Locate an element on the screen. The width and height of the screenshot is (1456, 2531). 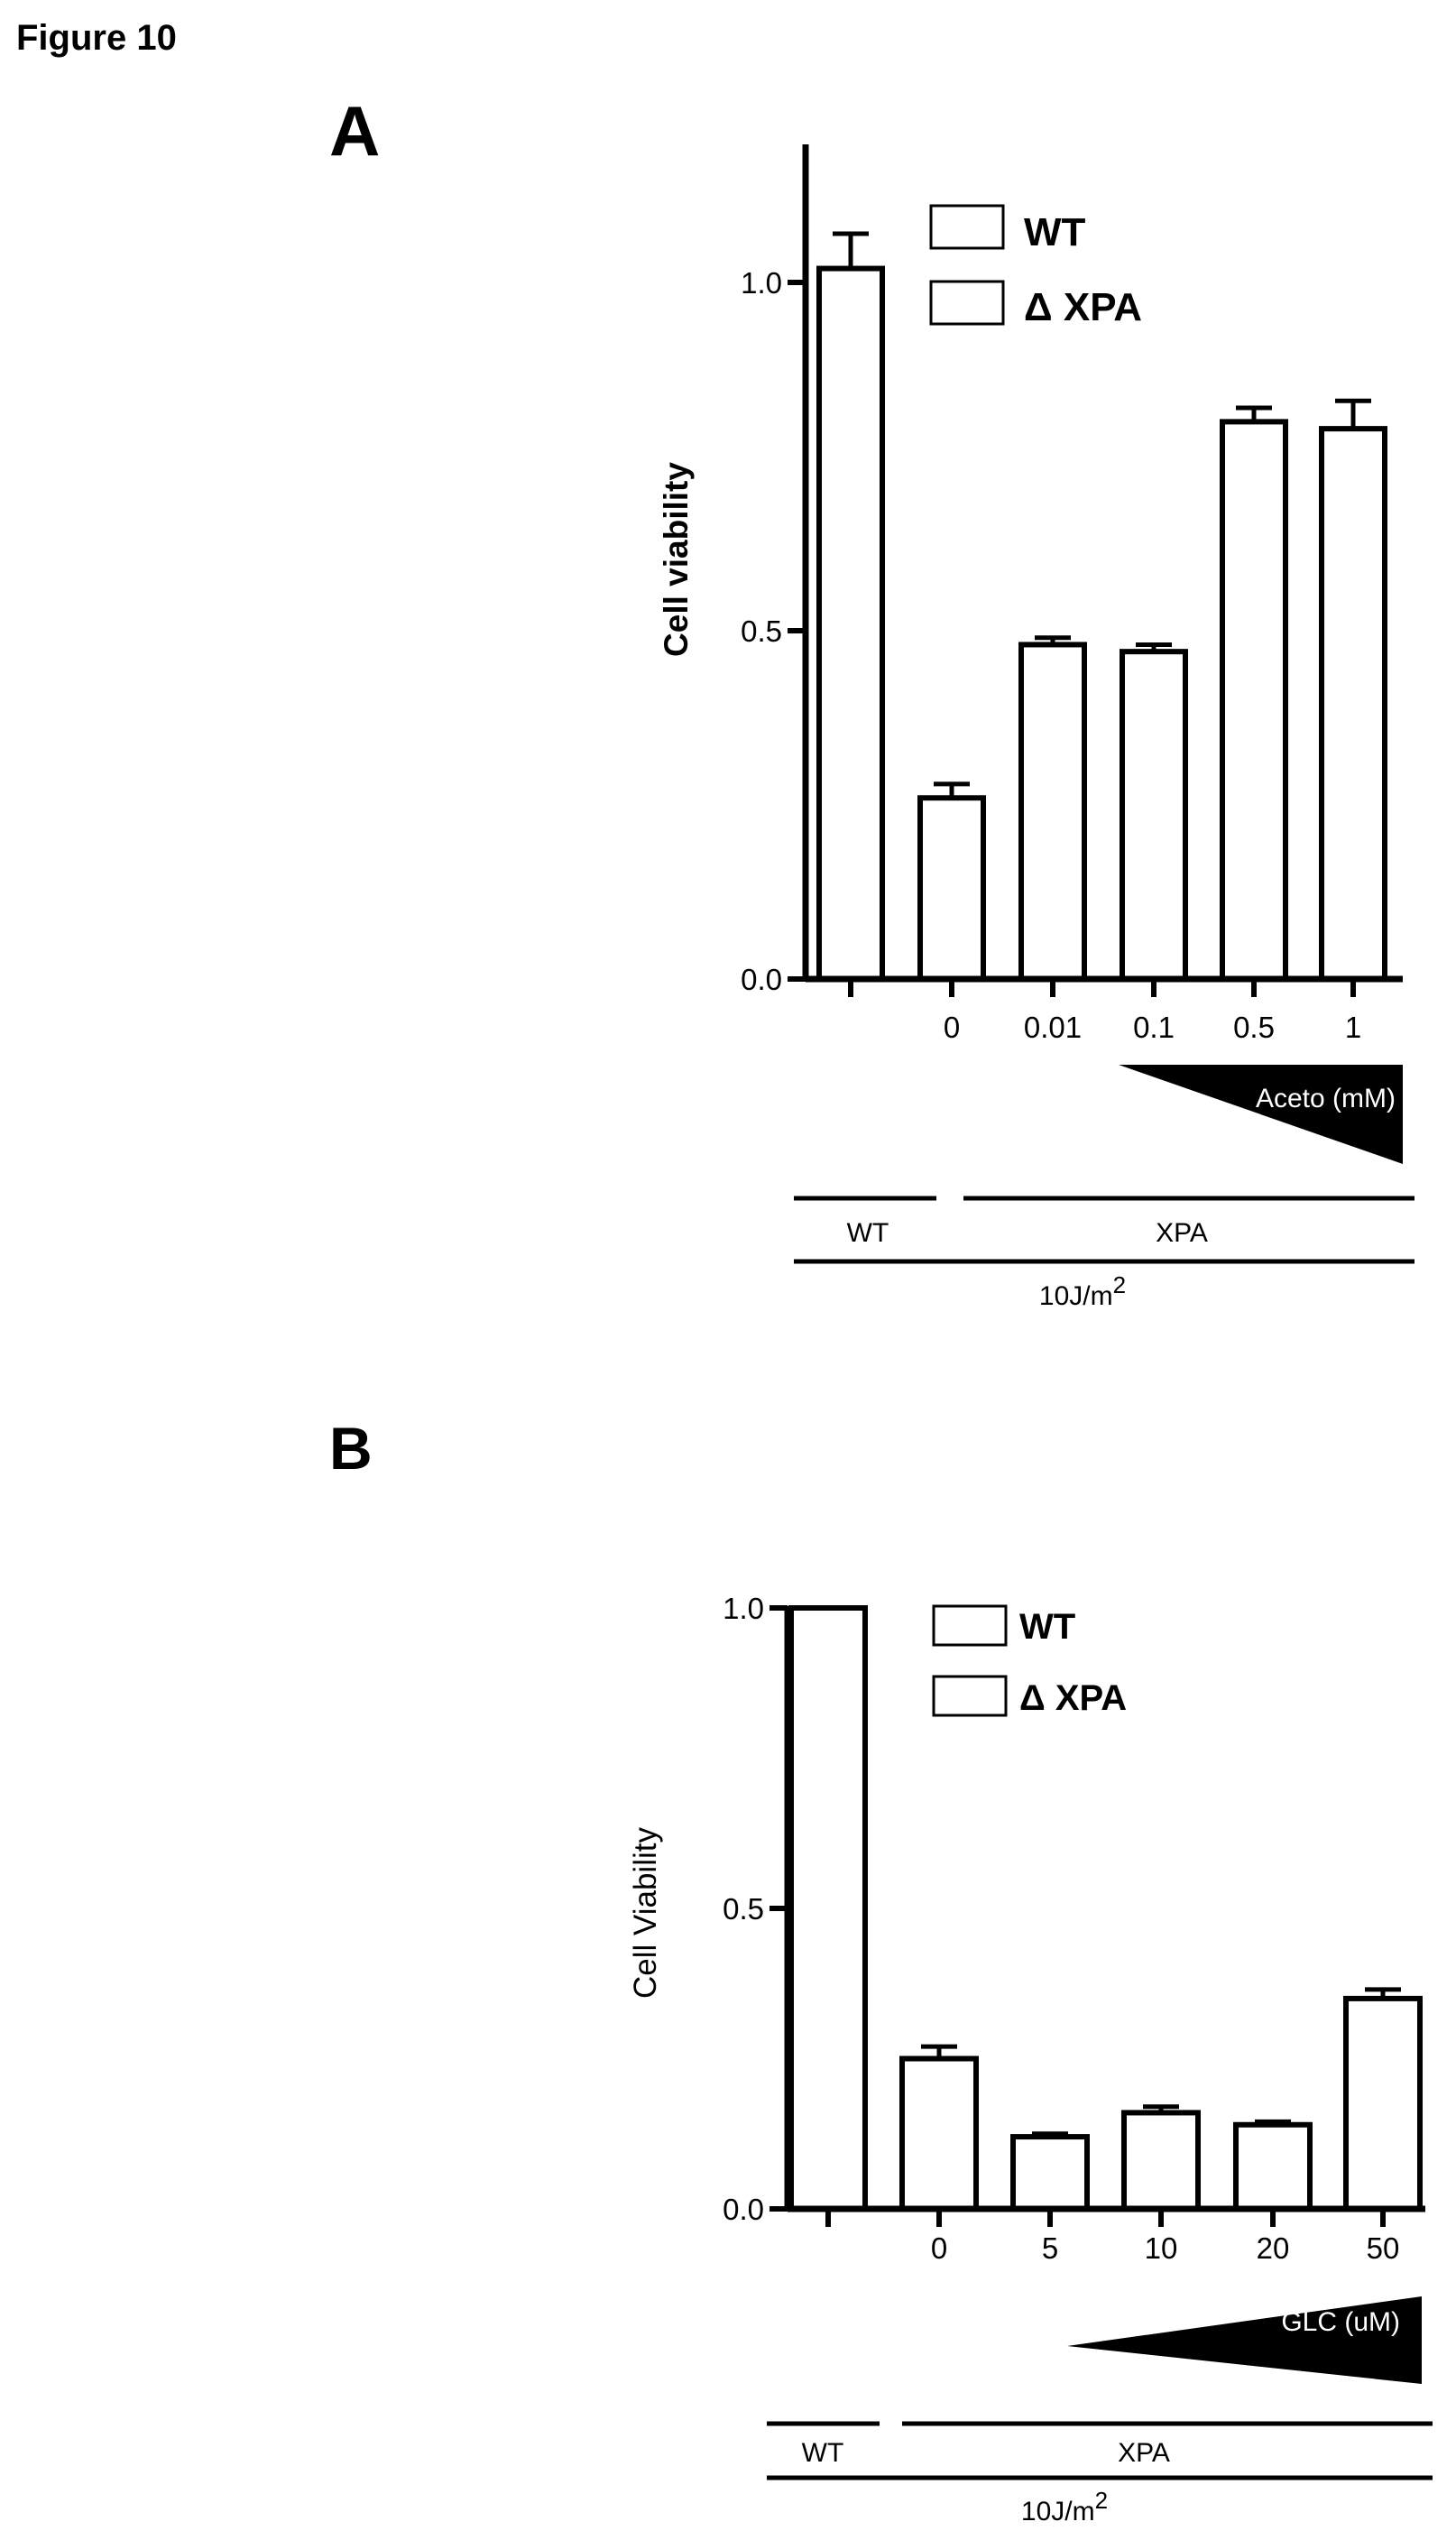
panel-a-bars is located at coordinates (1102, 607).